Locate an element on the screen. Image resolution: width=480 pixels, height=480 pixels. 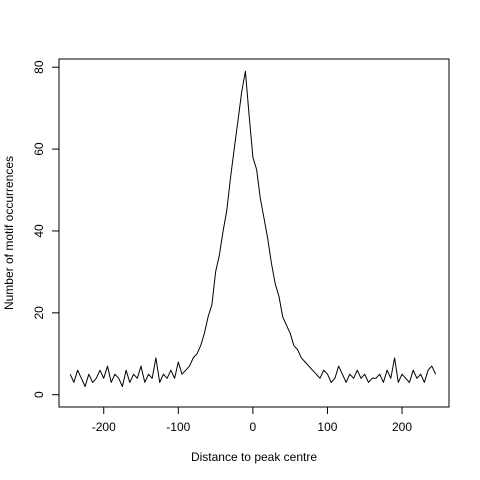
x-tick-label: 200 is located at coordinates (402, 427).